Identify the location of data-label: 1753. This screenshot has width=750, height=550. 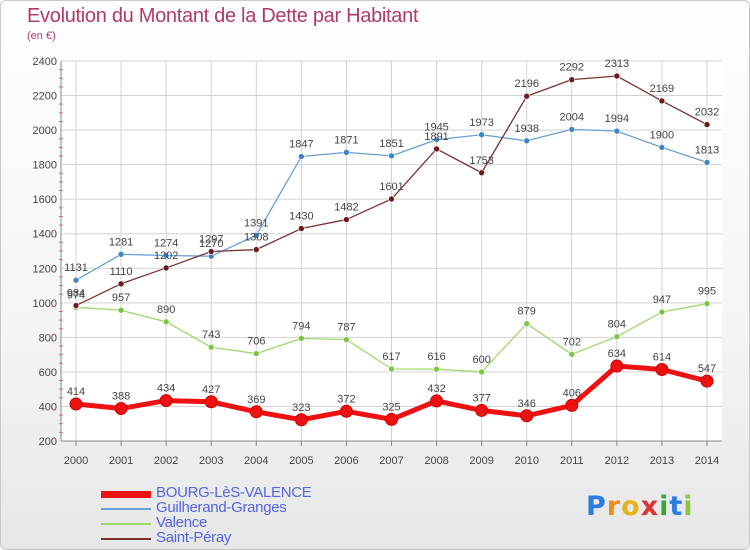
(481, 161).